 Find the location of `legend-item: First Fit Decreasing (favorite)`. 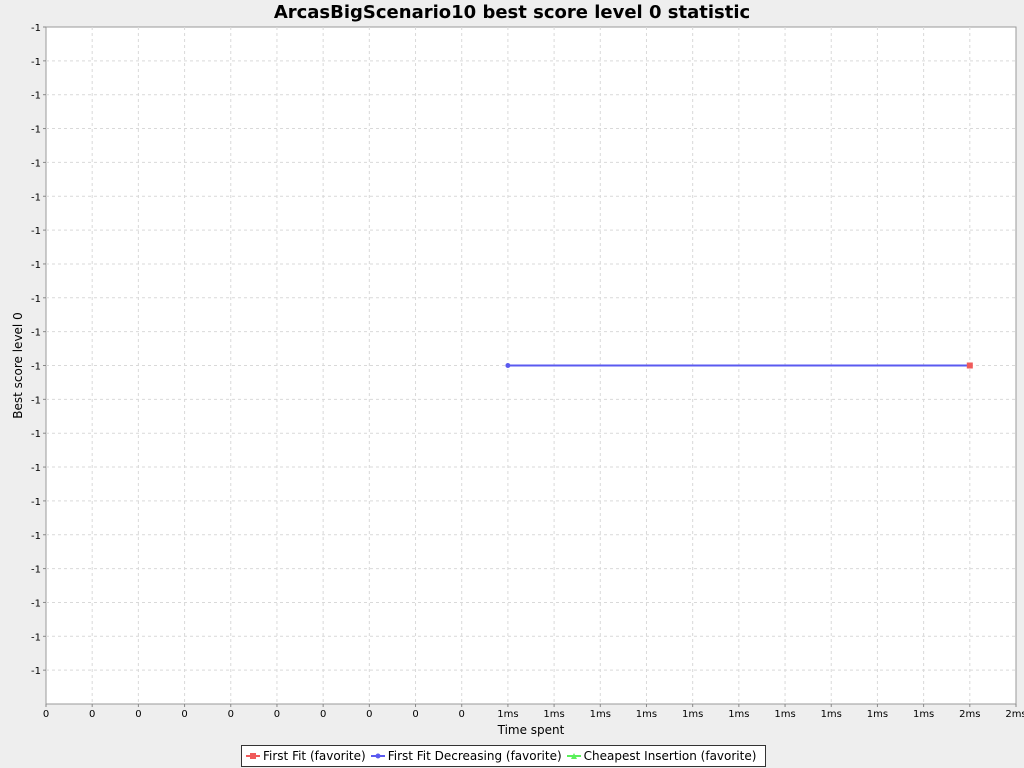

legend-item: First Fit Decreasing (favorite) is located at coordinates (466, 756).